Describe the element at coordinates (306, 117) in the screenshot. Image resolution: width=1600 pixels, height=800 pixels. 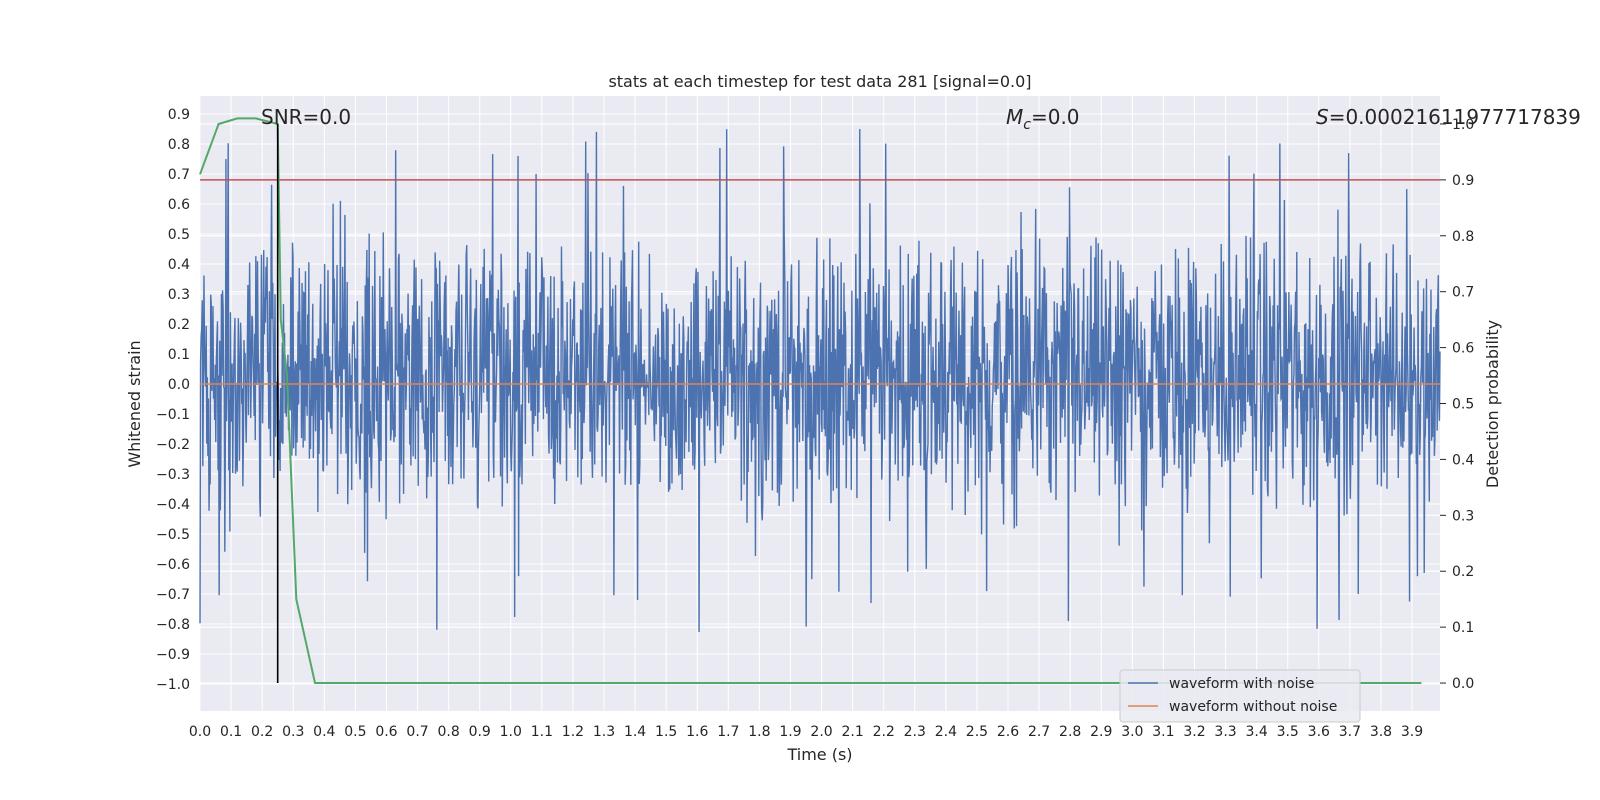
I see `snr-annotation: SNR=0.0` at that location.